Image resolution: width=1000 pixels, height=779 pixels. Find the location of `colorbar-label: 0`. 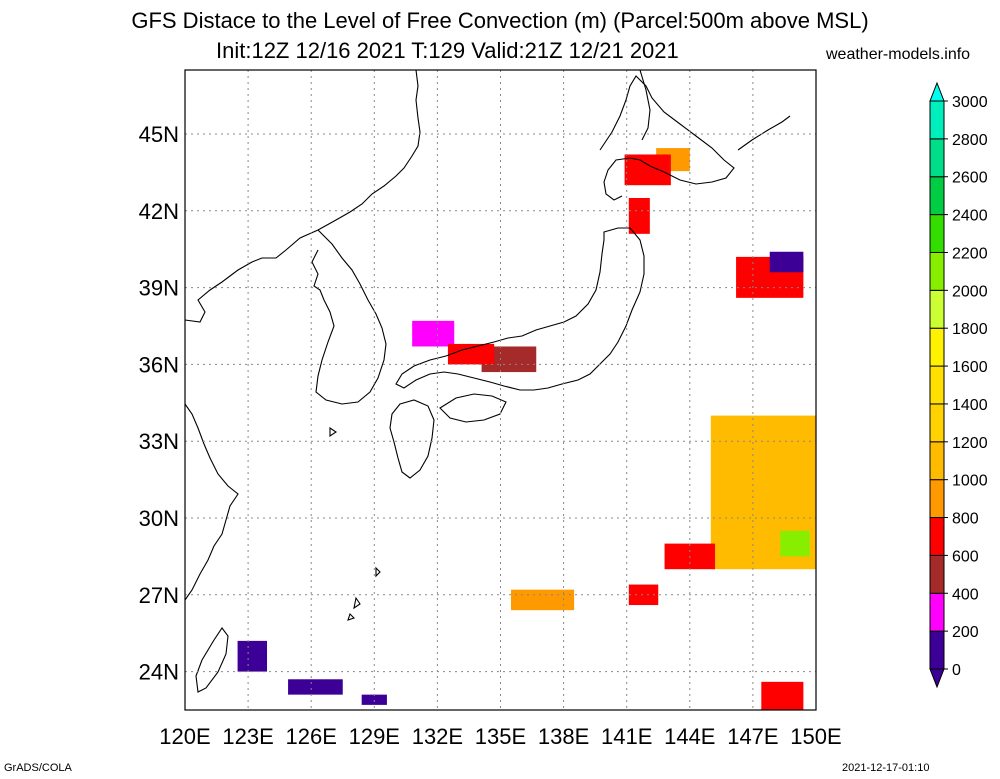

colorbar-label: 0 is located at coordinates (956, 670).